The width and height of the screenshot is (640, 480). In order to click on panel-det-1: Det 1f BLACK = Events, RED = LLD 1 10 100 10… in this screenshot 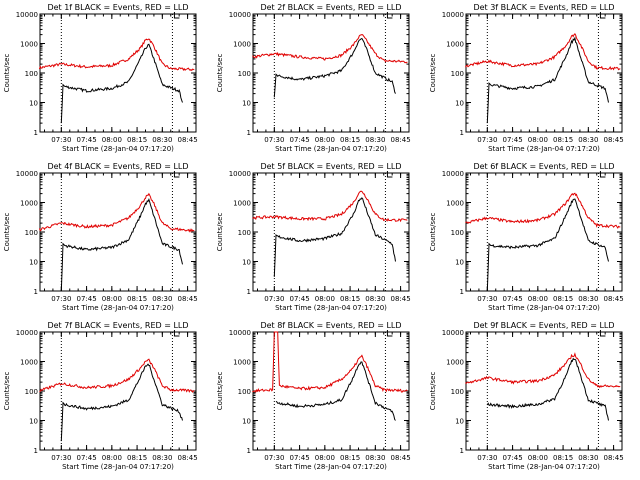, I will do `click(100, 78)`.